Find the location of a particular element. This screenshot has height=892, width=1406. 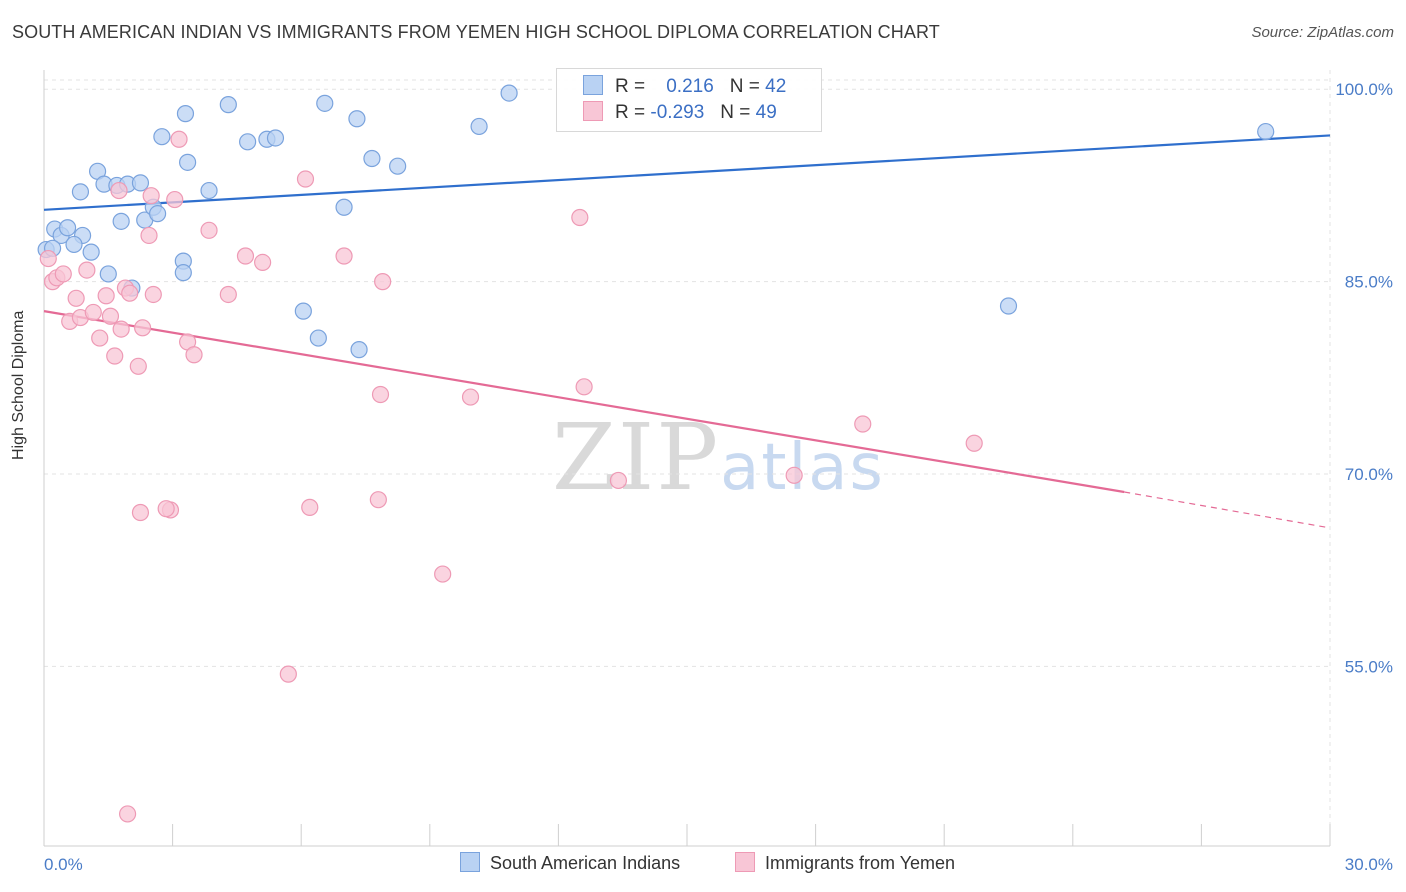

watermark-zip: ZIP is located at coordinates (636, 457).